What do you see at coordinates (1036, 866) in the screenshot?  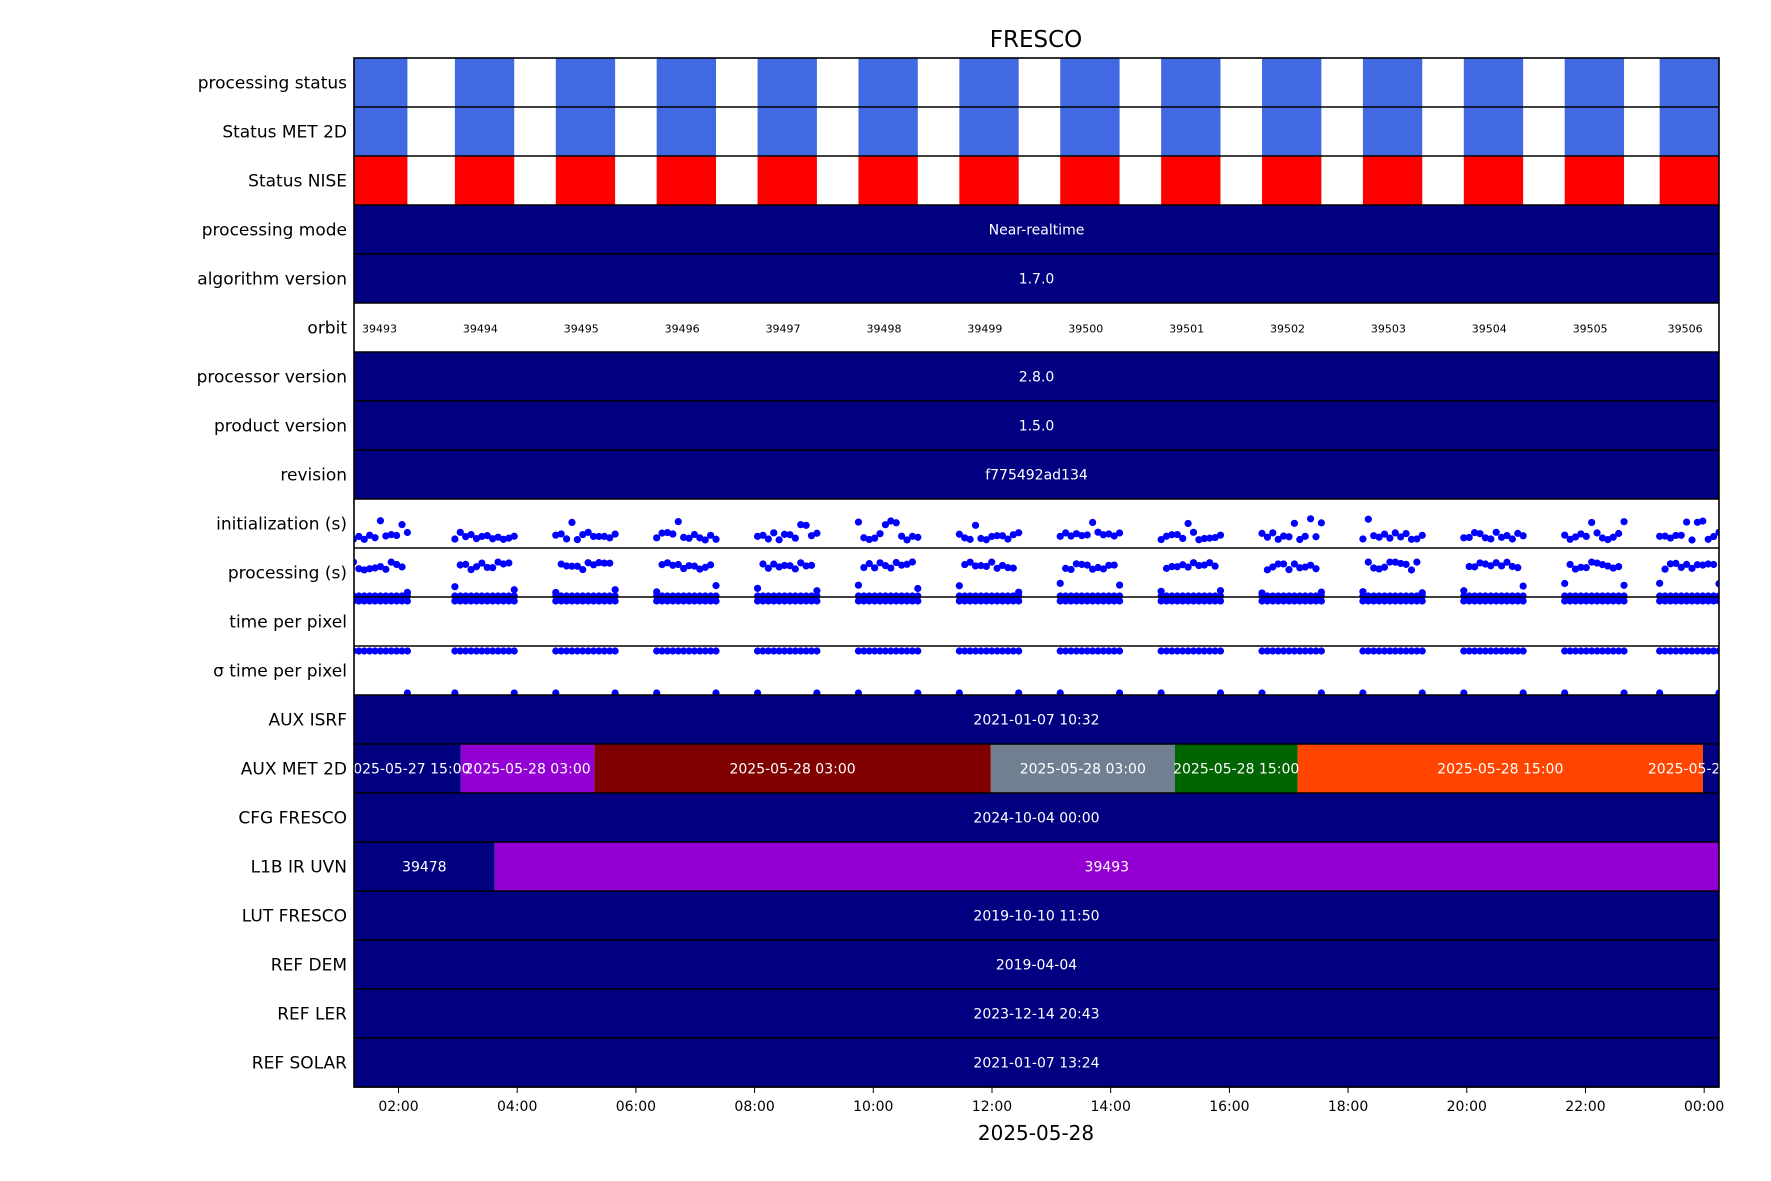 I see `row-l1b-ir-uvn: 39478 39493` at bounding box center [1036, 866].